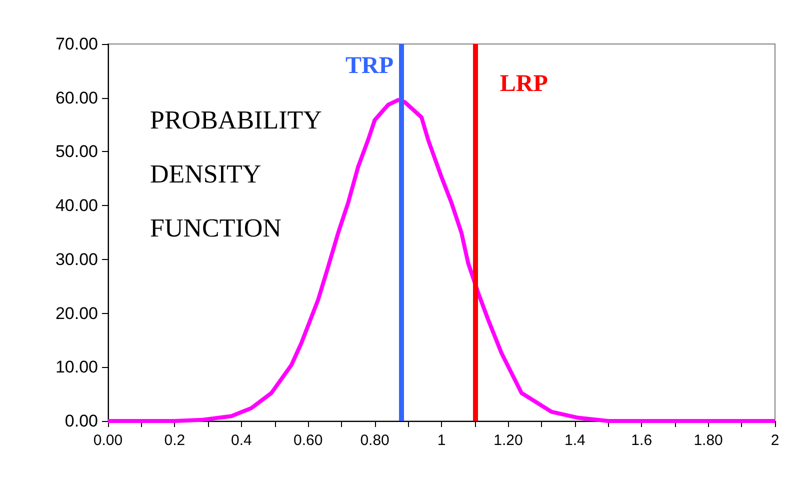 This screenshot has width=803, height=489. Describe the element at coordinates (206, 174) in the screenshot. I see `annotation: DENSITY` at that location.